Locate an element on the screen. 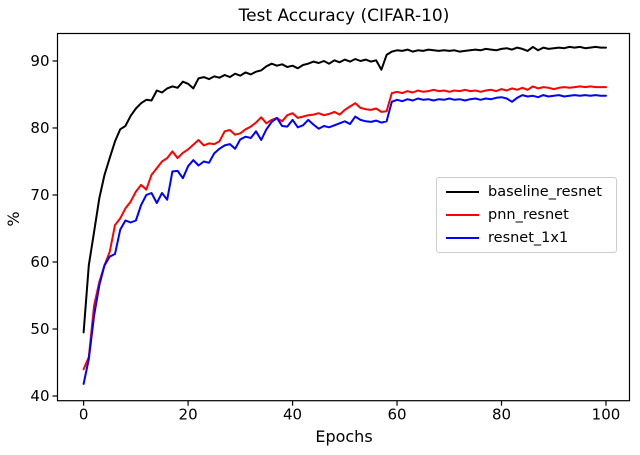 The image size is (640, 455). y-axis-label: % is located at coordinates (13, 219).